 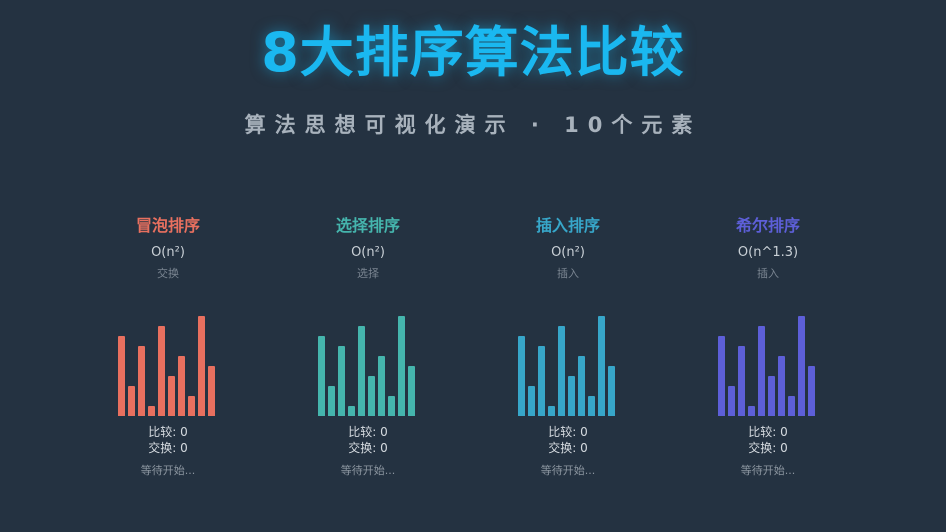 I want to click on algorithm-name: 希尔排序, so click(x=767, y=225).